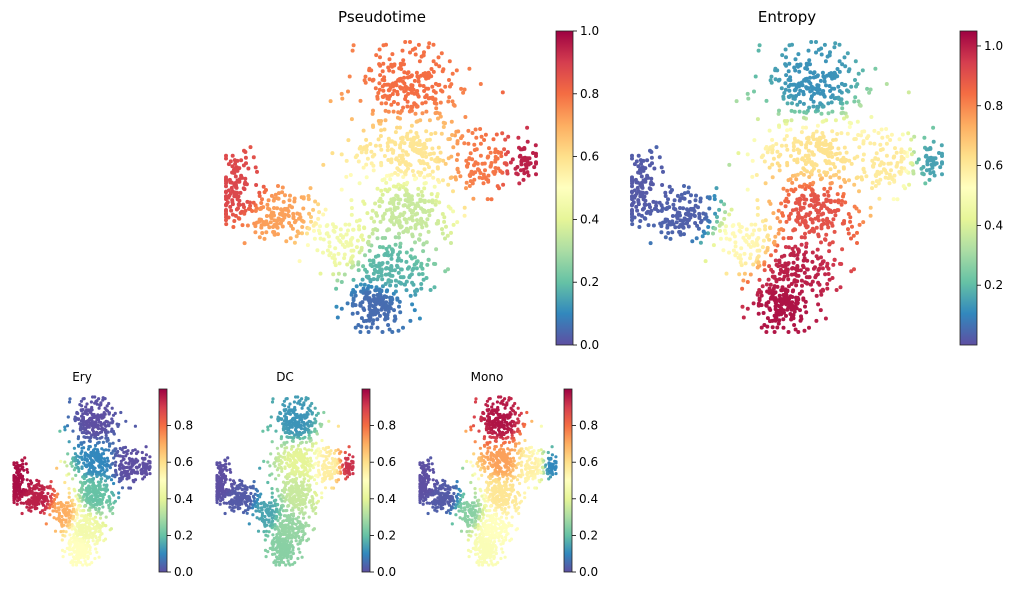 The width and height of the screenshot is (1019, 590). I want to click on colorbar-tick-label: 0.4, so click(589, 219).